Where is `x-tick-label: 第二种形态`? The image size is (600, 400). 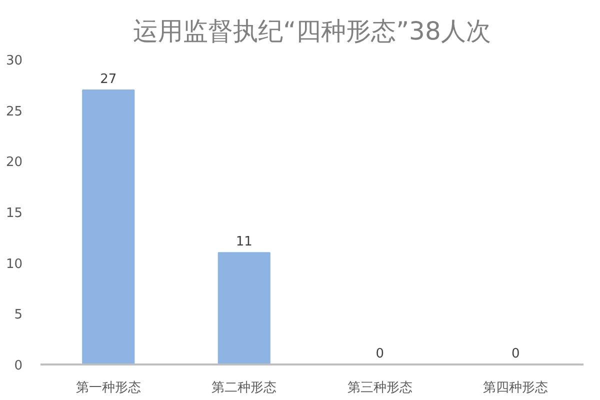 x-tick-label: 第二种形态 is located at coordinates (244, 388).